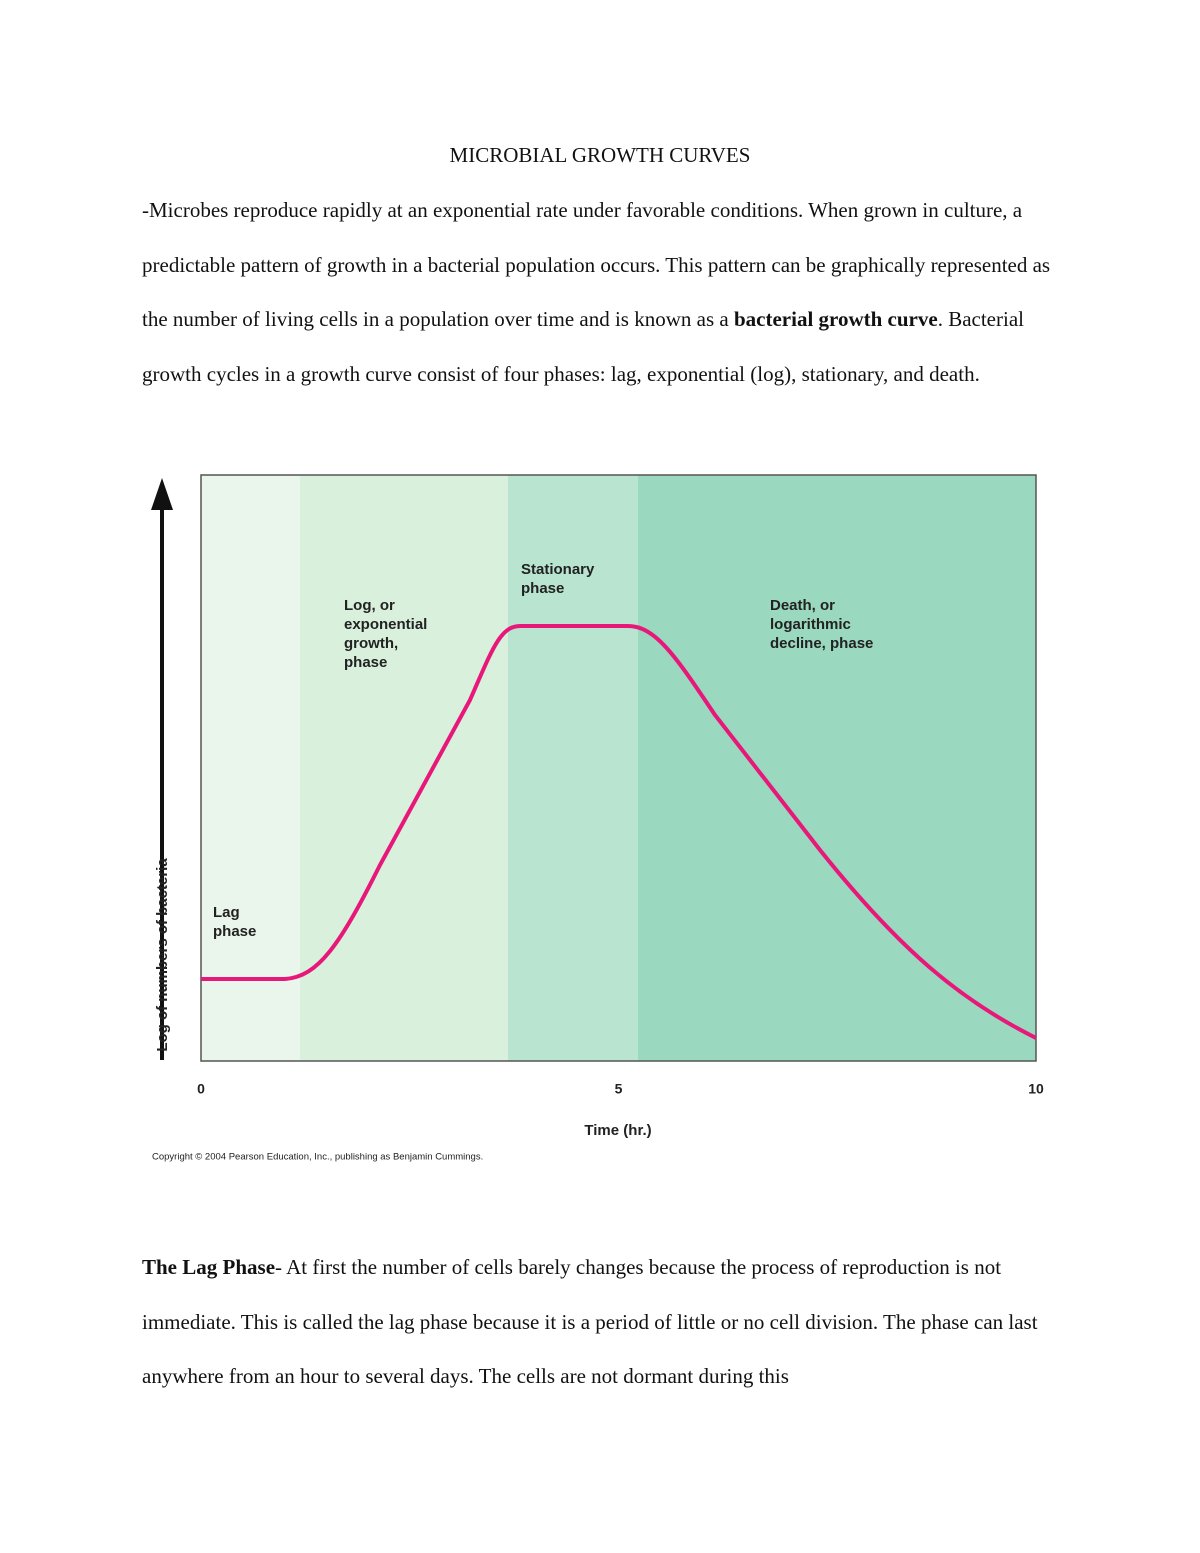 The height and width of the screenshot is (1553, 1200). Describe the element at coordinates (369, 605) in the screenshot. I see `phase-label: Log, or` at that location.